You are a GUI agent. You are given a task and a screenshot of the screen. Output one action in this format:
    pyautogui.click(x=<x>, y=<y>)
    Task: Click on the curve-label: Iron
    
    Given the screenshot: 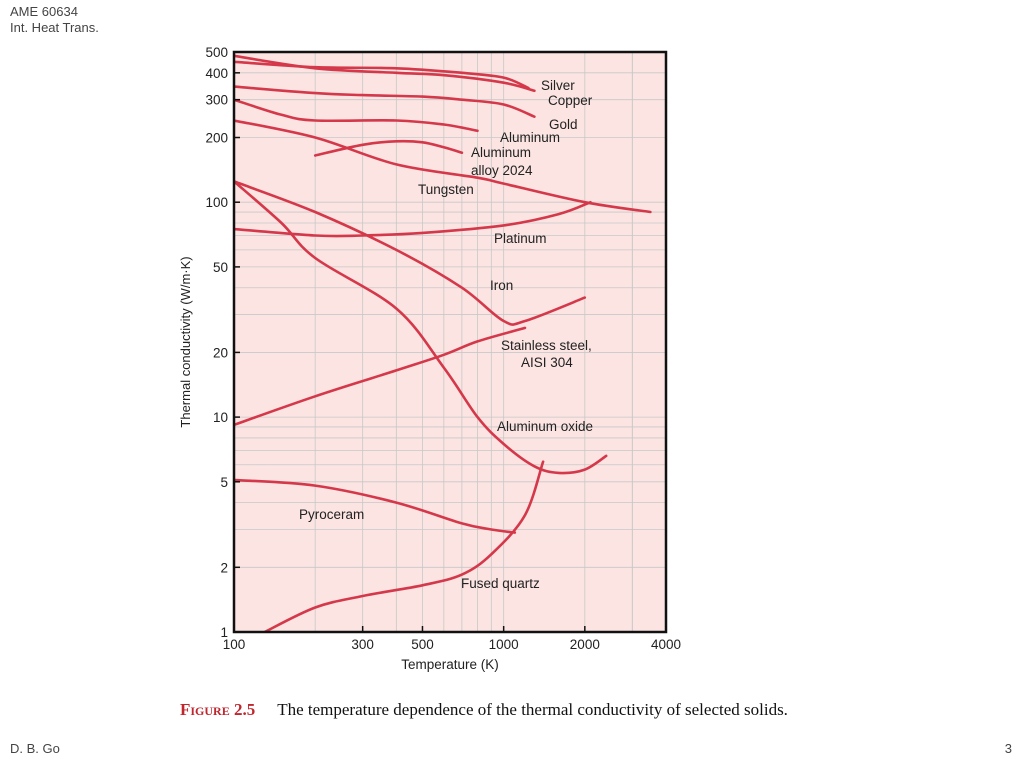 What is the action you would take?
    pyautogui.click(x=501, y=285)
    